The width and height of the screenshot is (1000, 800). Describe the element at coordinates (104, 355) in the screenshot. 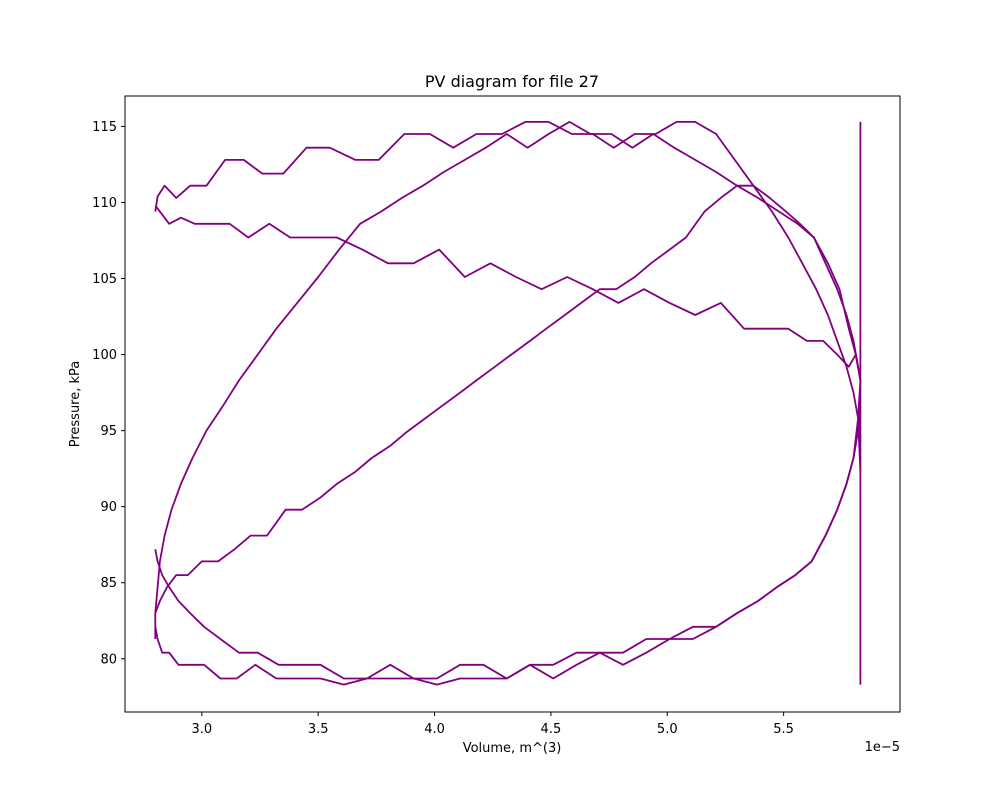

I see `y-tick-label: 100` at that location.